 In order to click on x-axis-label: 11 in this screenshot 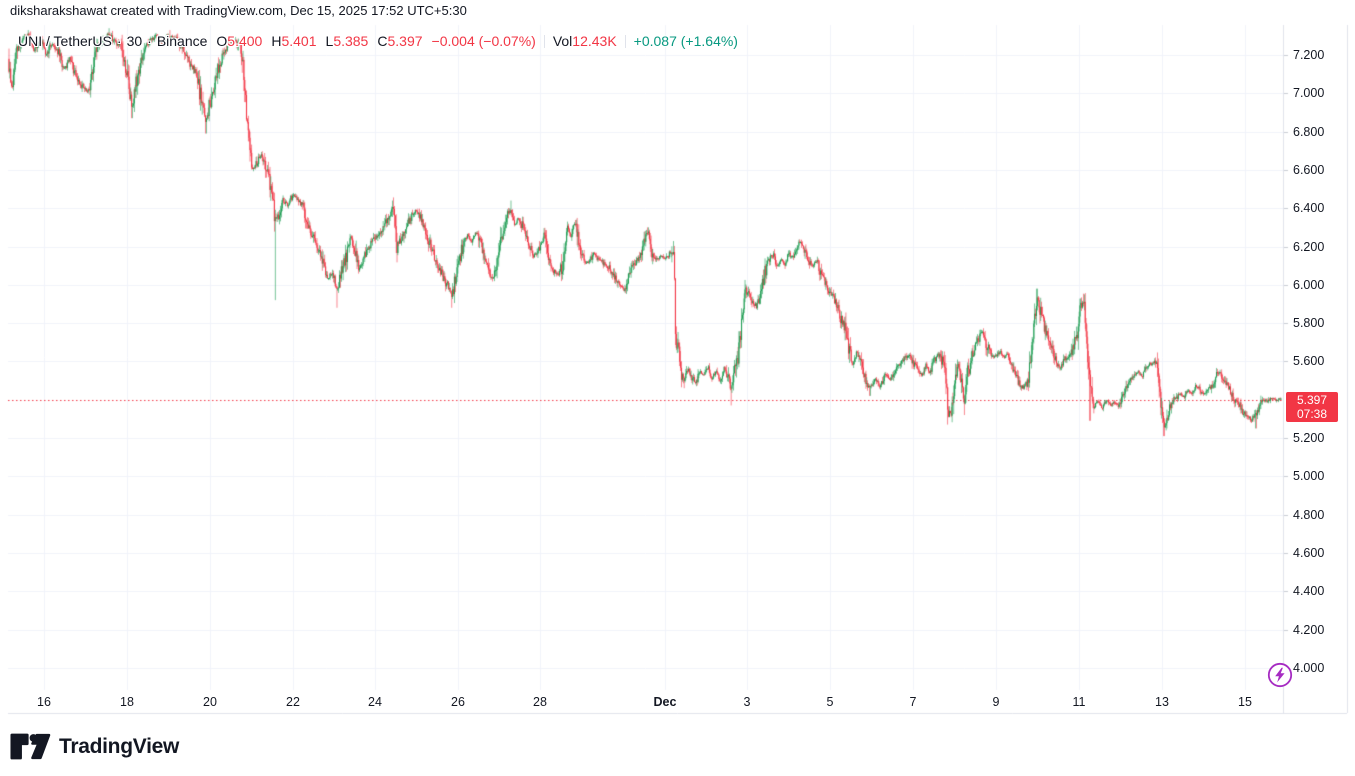, I will do `click(1079, 702)`.